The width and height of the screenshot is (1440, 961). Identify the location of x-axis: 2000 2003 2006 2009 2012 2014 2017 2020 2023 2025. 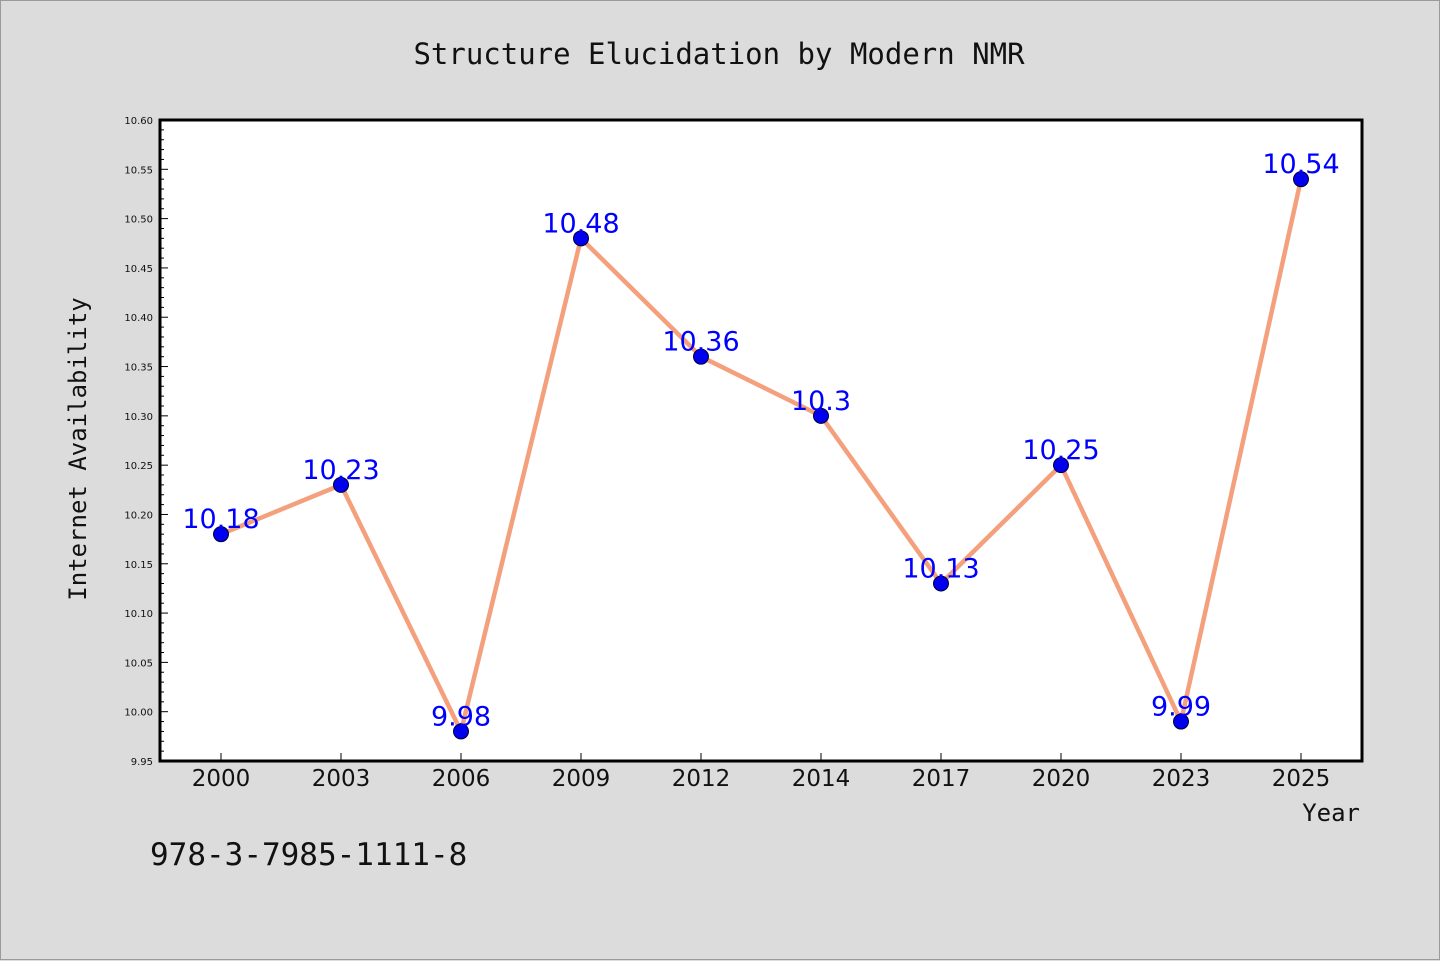
(761, 772).